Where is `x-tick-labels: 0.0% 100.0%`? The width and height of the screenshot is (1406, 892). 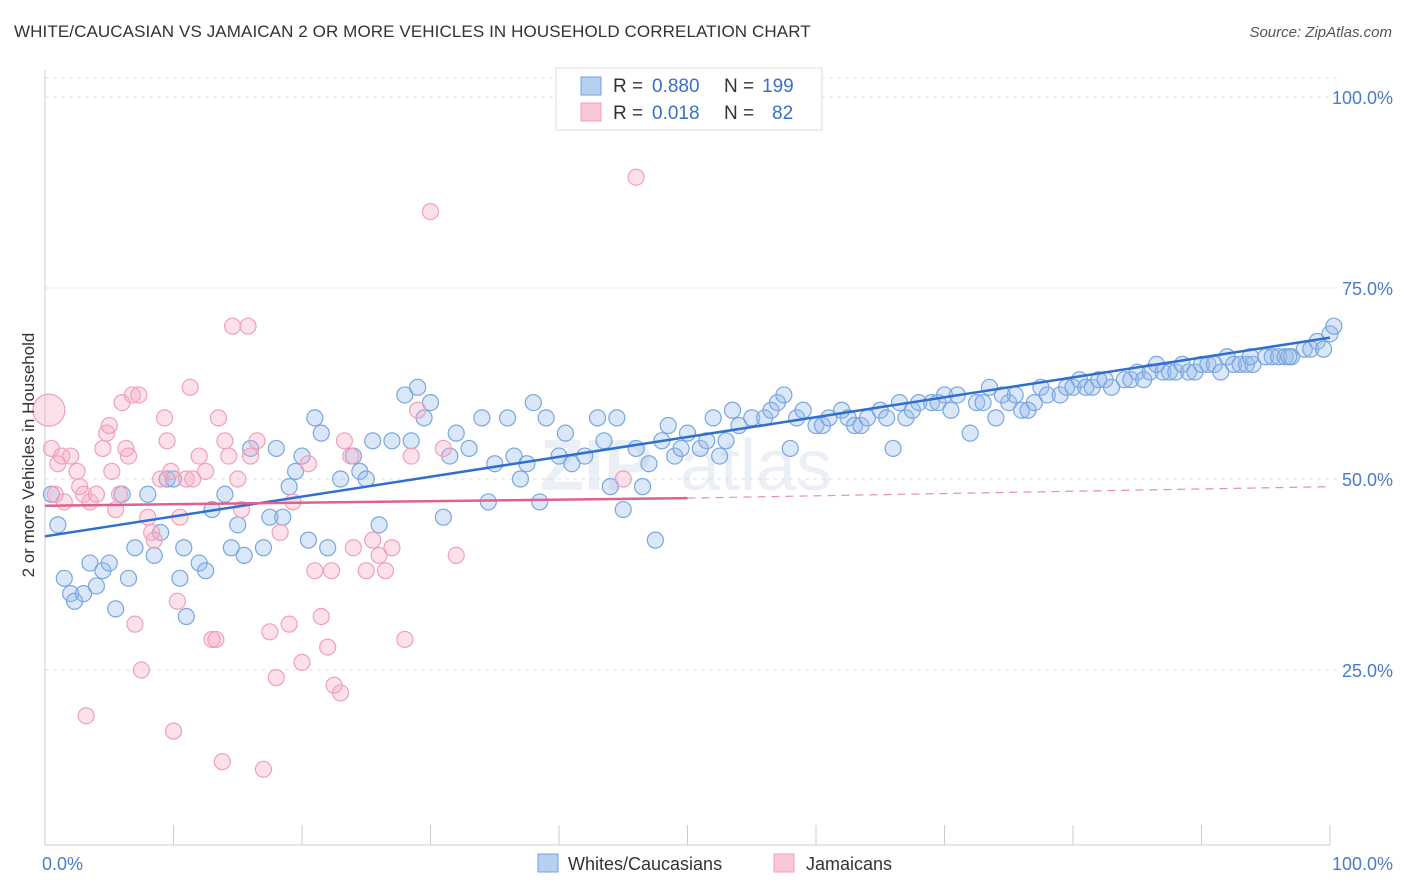
x-tick-labels: 0.0% 100.0% is located at coordinates (717, 864).